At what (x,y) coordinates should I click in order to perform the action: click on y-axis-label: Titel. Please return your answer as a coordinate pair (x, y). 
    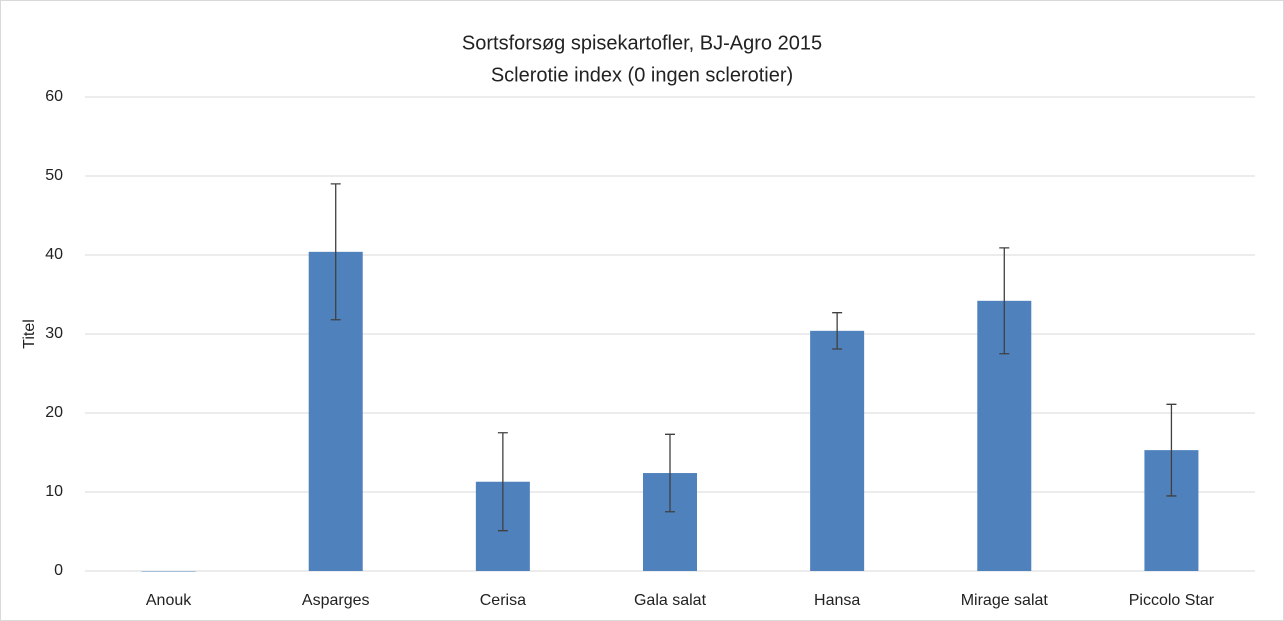
    Looking at the image, I should click on (29, 334).